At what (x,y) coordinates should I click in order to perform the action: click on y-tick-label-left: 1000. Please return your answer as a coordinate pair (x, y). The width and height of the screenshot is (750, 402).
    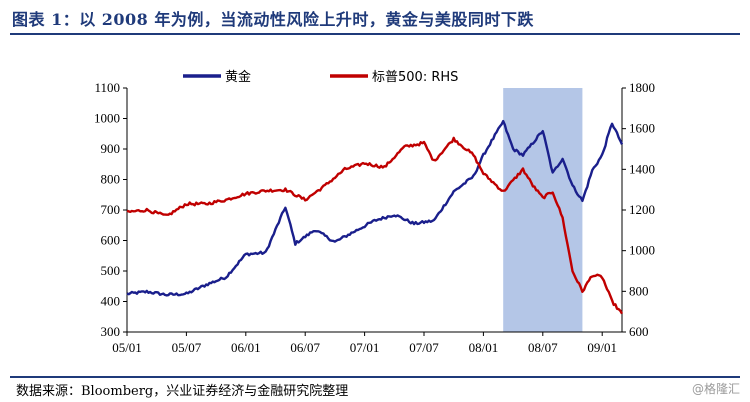
    Looking at the image, I should click on (107, 118).